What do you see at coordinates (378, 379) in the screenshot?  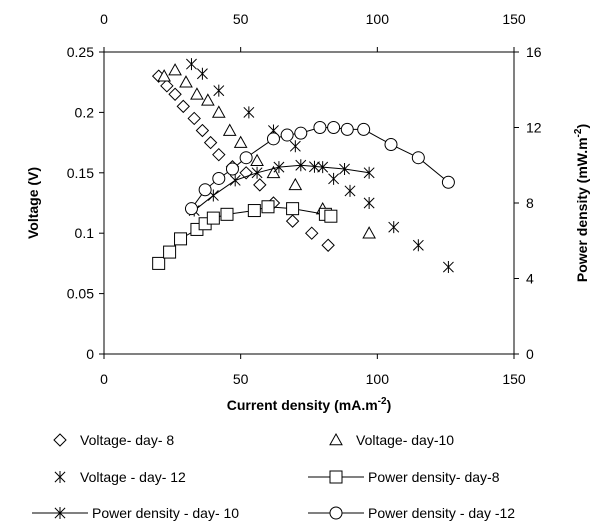 I see `x-tick-label: 100` at bounding box center [378, 379].